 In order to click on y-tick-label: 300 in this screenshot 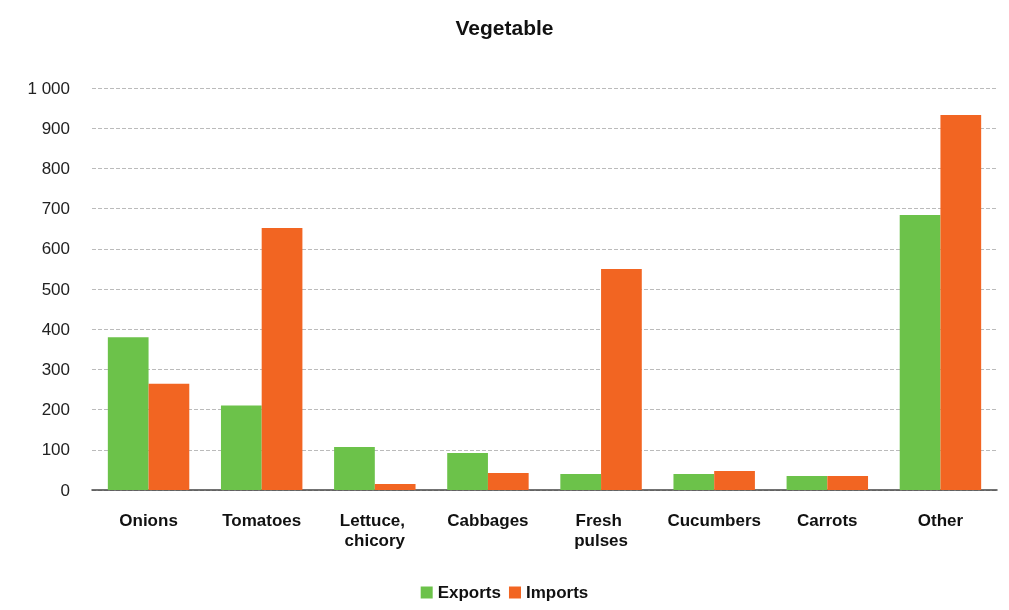, I will do `click(55, 369)`.